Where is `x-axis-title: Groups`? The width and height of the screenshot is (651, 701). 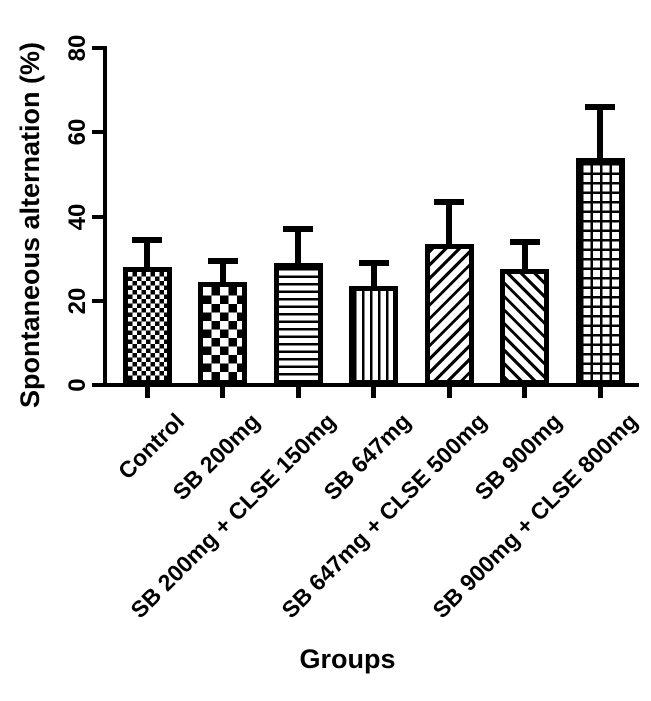
x-axis-title: Groups is located at coordinates (347, 659).